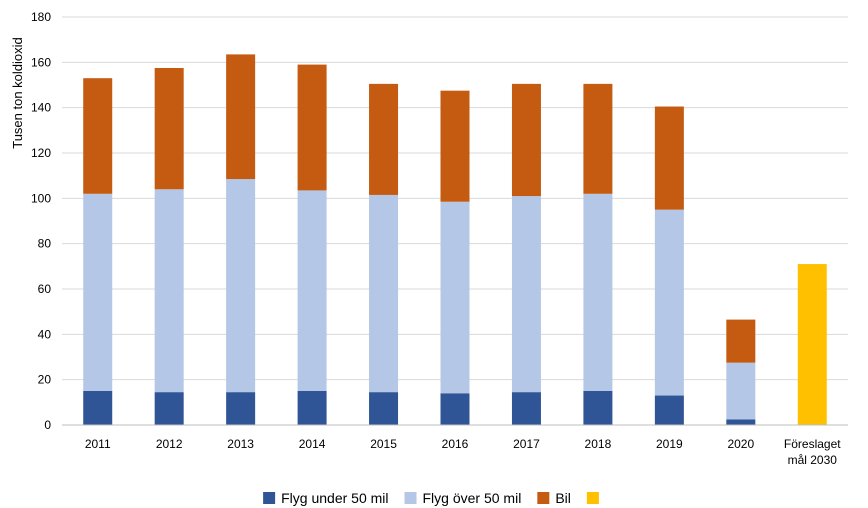 The image size is (868, 508). I want to click on legend: Flyg under 50 mil Flyg över 50 mil Bil, so click(431, 498).